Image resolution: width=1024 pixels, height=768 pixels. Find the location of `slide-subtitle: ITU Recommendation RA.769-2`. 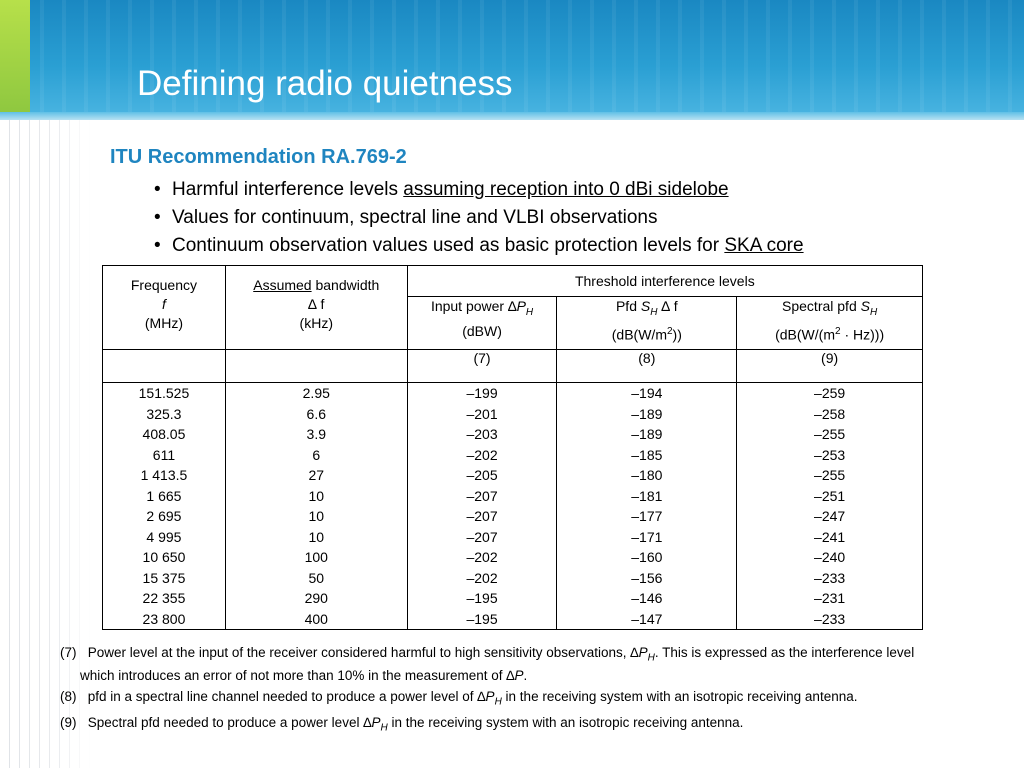

slide-subtitle: ITU Recommendation RA.769-2 is located at coordinates (258, 157).